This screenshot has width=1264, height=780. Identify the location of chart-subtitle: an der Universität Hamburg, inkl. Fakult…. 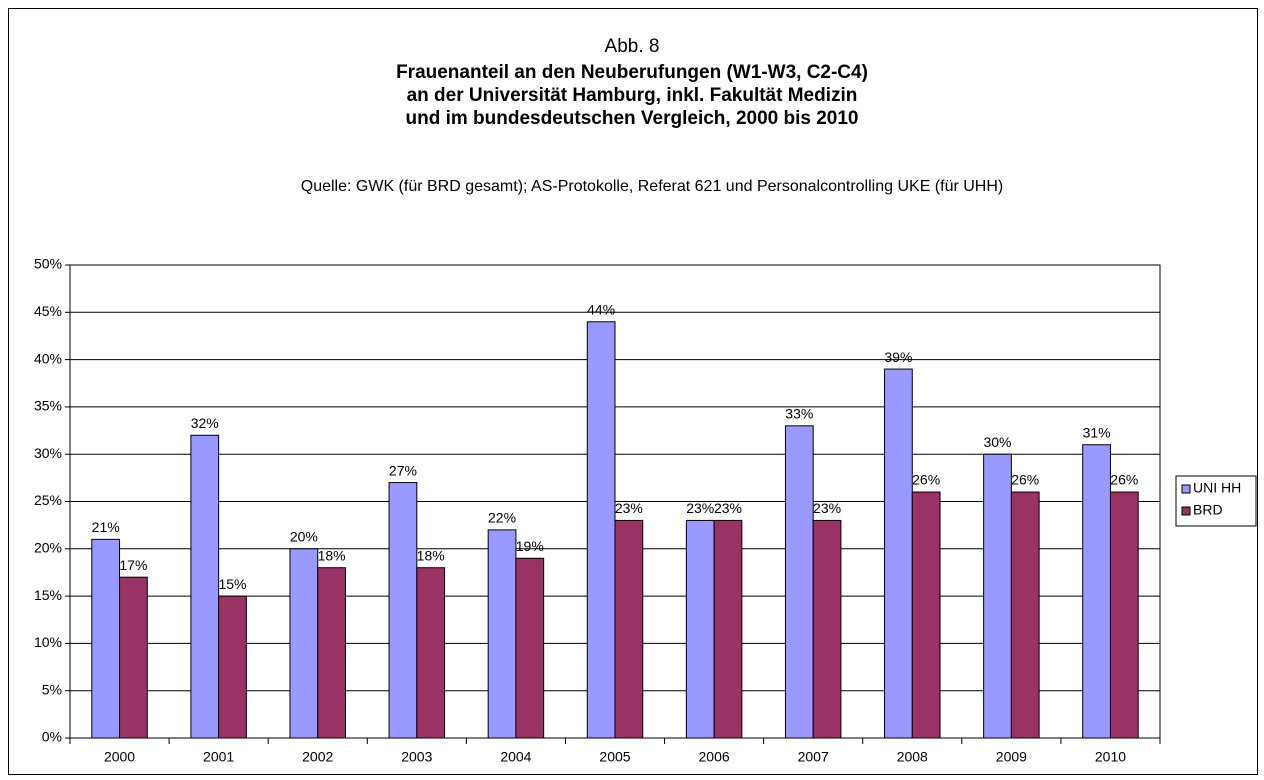
(632, 95).